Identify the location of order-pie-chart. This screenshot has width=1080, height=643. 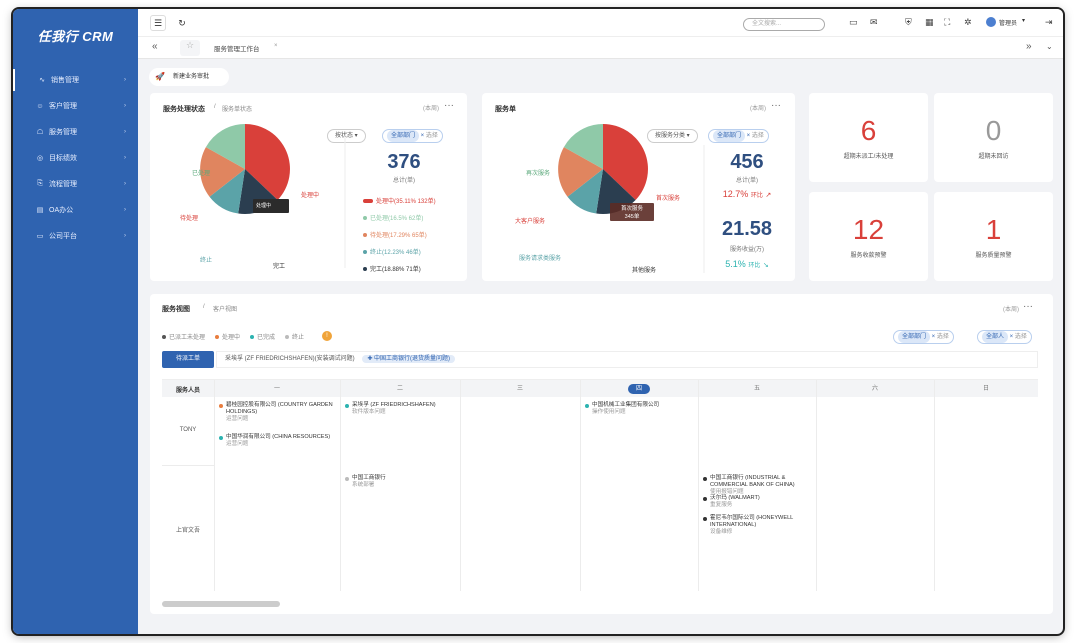
(631, 198).